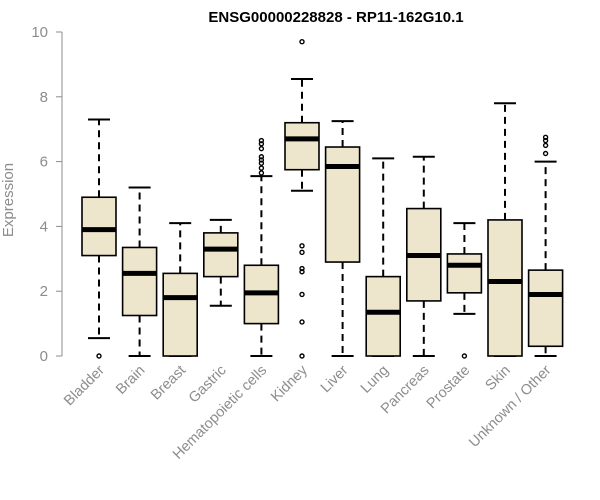 This screenshot has height=500, width=600. What do you see at coordinates (498, 378) in the screenshot?
I see `x-tick-label: Skin` at bounding box center [498, 378].